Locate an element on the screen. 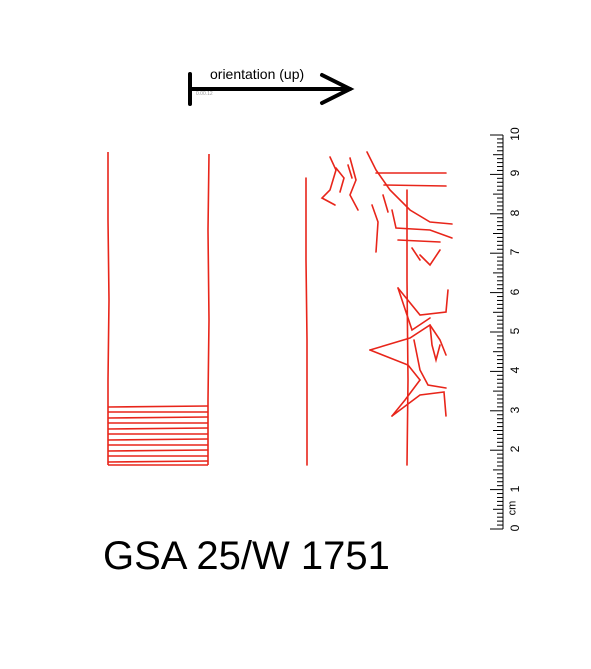 The width and height of the screenshot is (591, 669). scale-label: 9 is located at coordinates (515, 173).